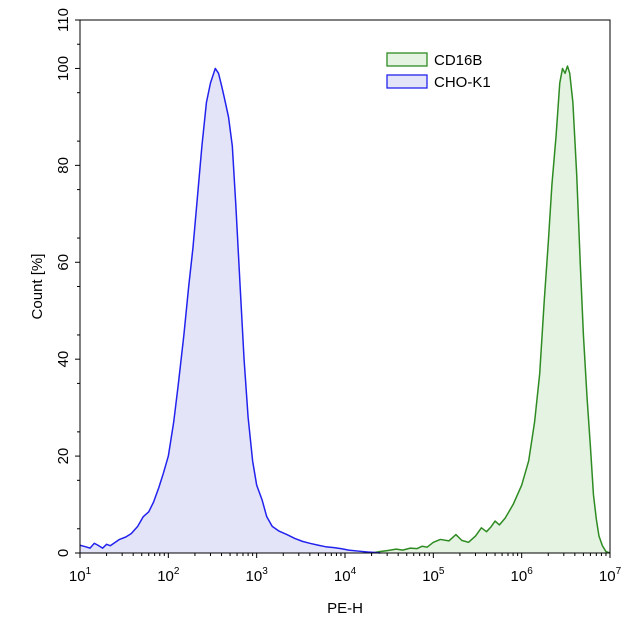  Describe the element at coordinates (63, 165) in the screenshot. I see `y-tick-label: 80` at that location.